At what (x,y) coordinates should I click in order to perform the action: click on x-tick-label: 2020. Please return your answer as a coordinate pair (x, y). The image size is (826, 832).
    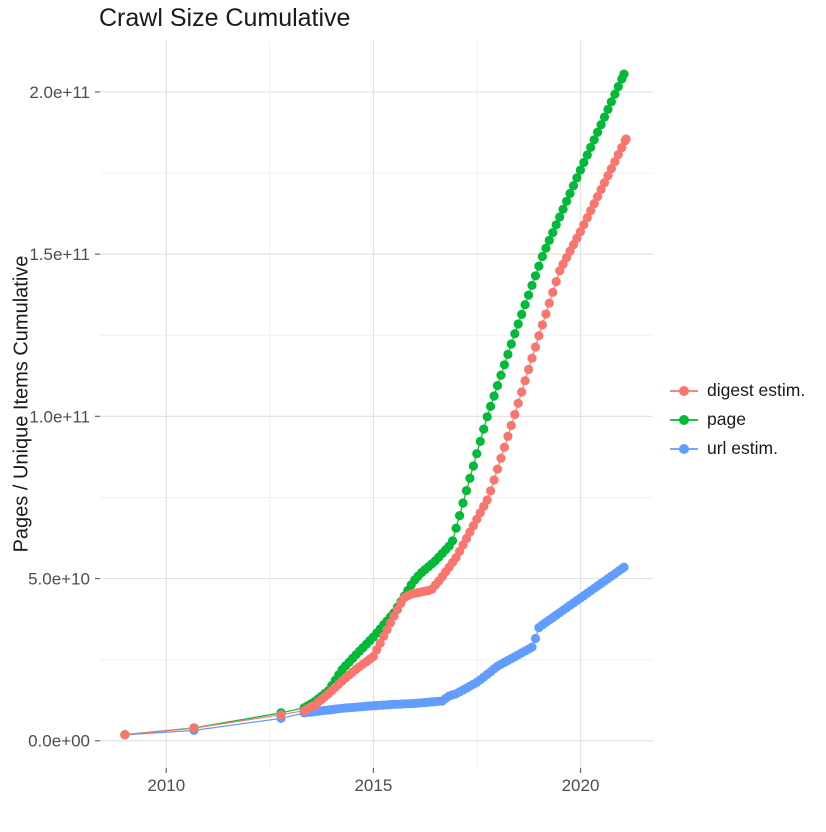
    Looking at the image, I should click on (581, 785).